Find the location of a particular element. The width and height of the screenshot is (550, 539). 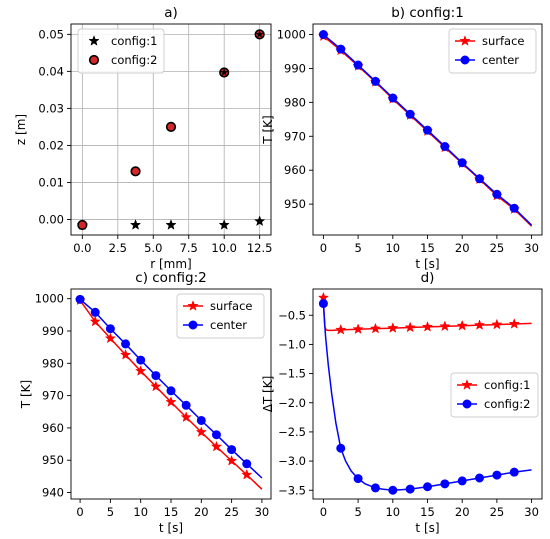

plot-area-d is located at coordinates (424, 393).